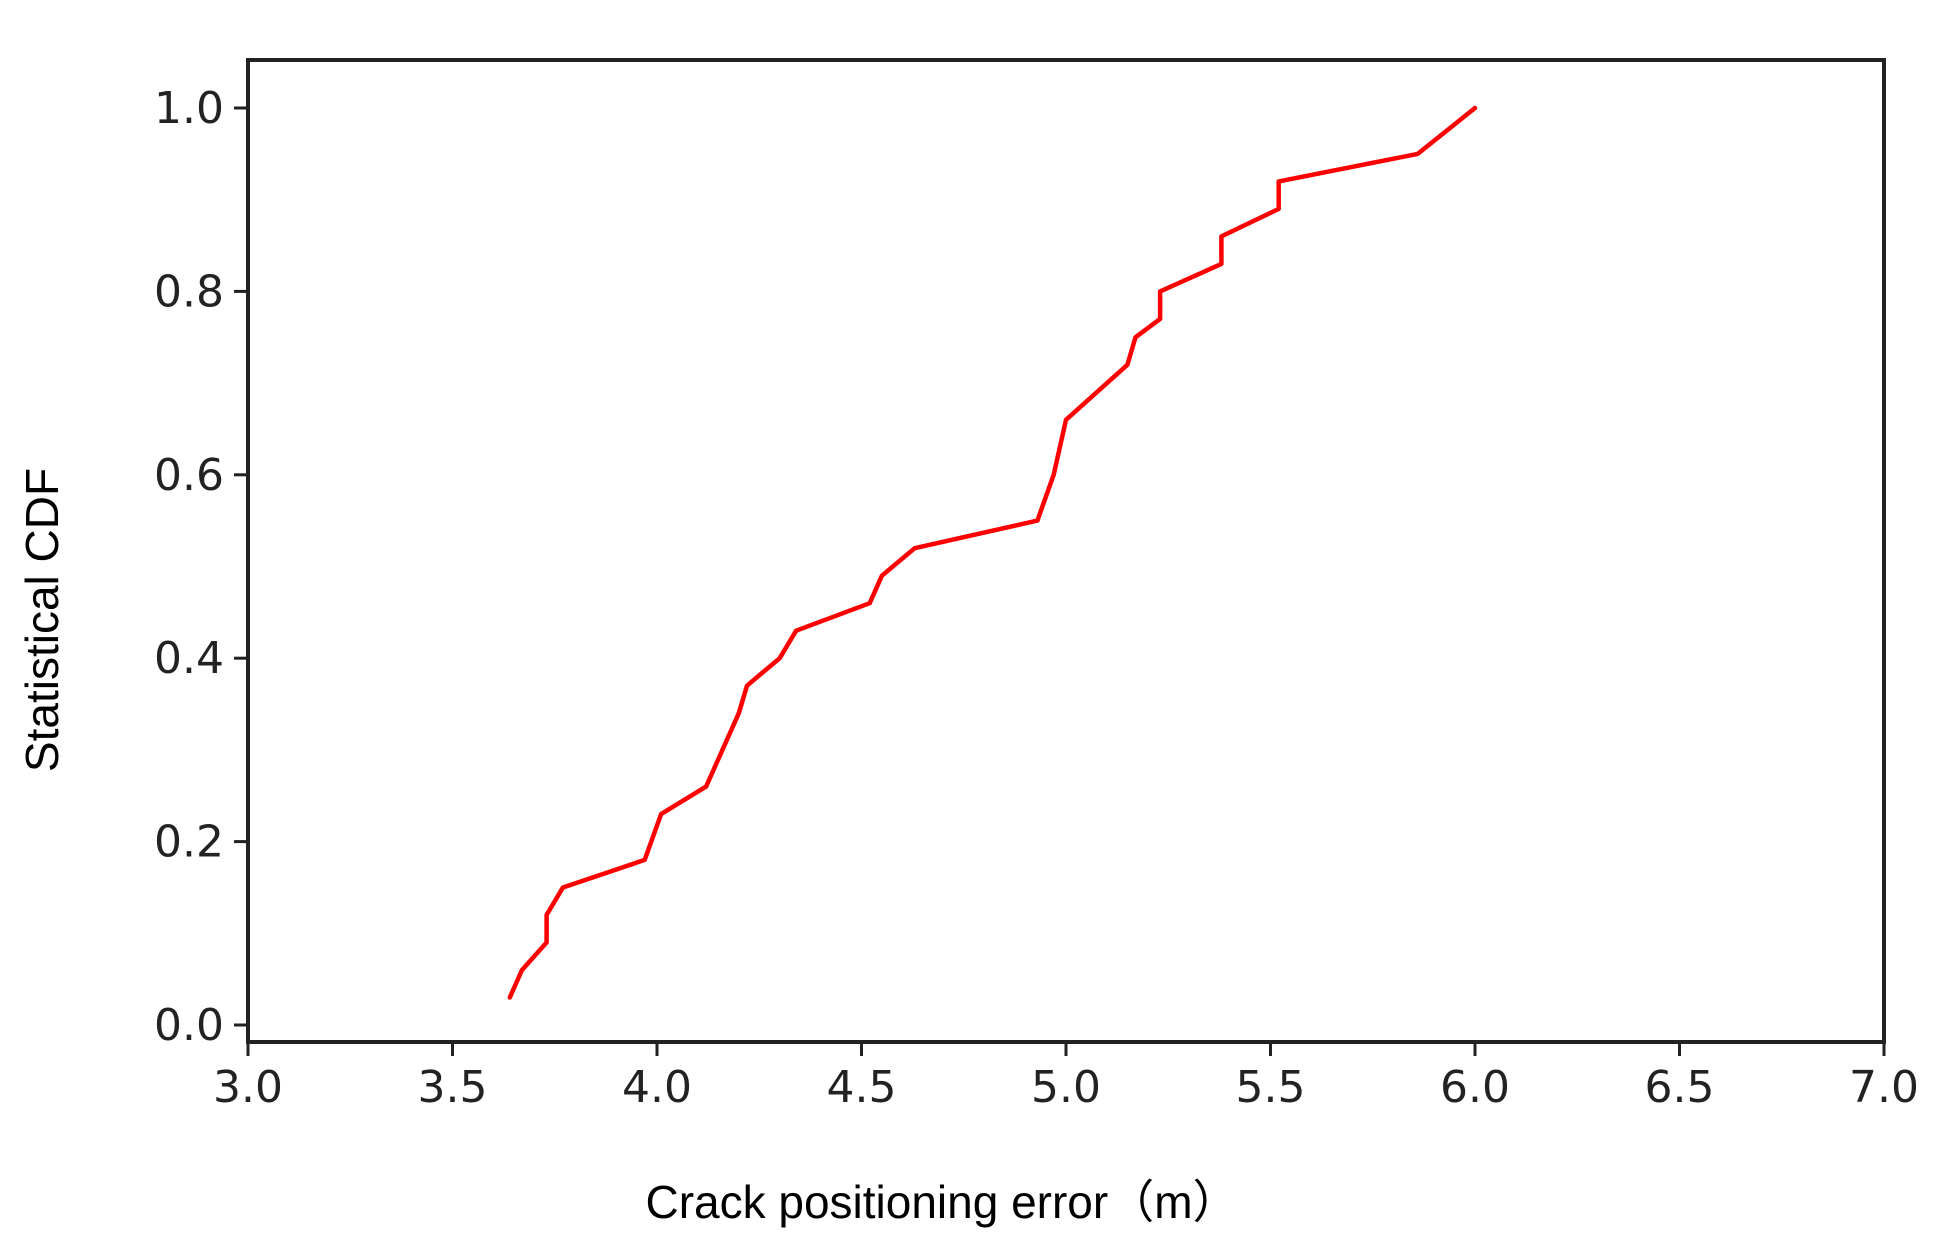 This screenshot has height=1253, width=1935. What do you see at coordinates (42, 620) in the screenshot?
I see `y-axis-title: Statistical CDF` at bounding box center [42, 620].